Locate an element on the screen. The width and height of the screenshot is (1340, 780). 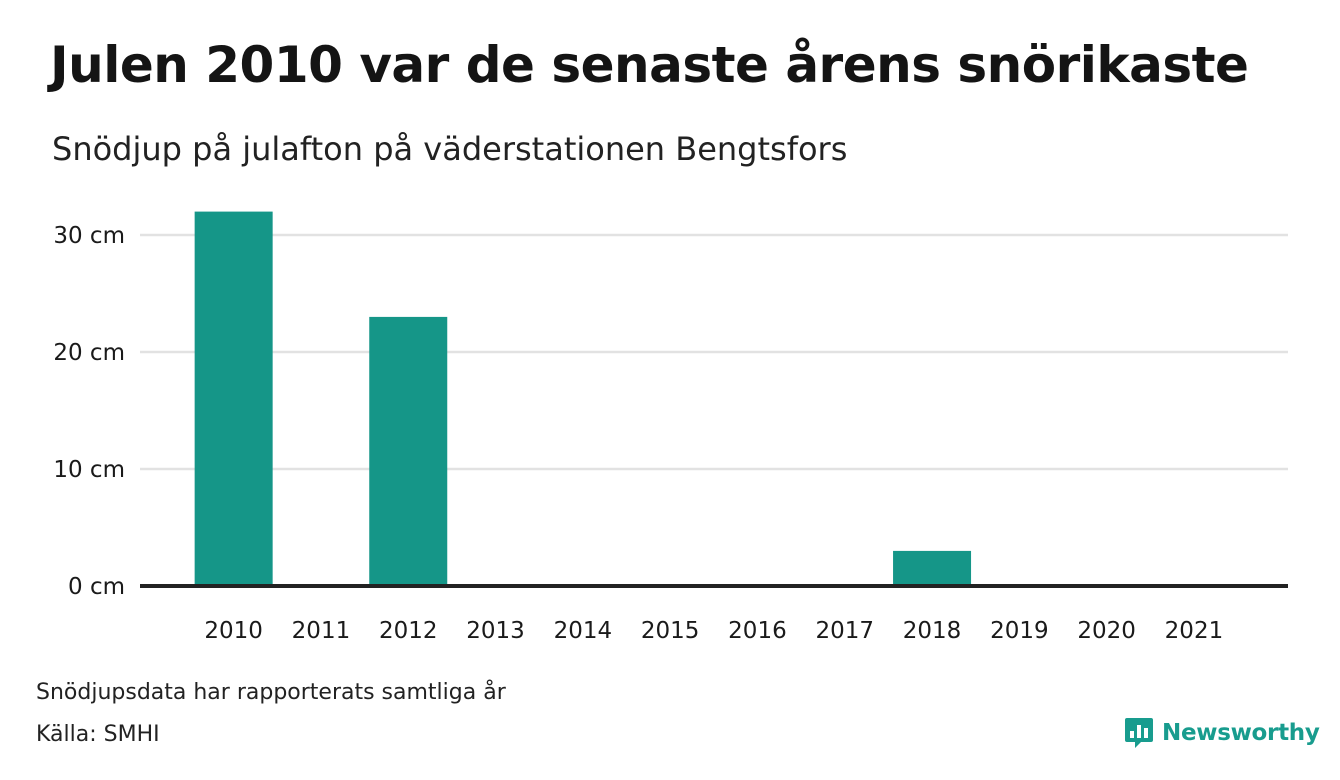
x-tick-label: 2020 is located at coordinates (1106, 631).